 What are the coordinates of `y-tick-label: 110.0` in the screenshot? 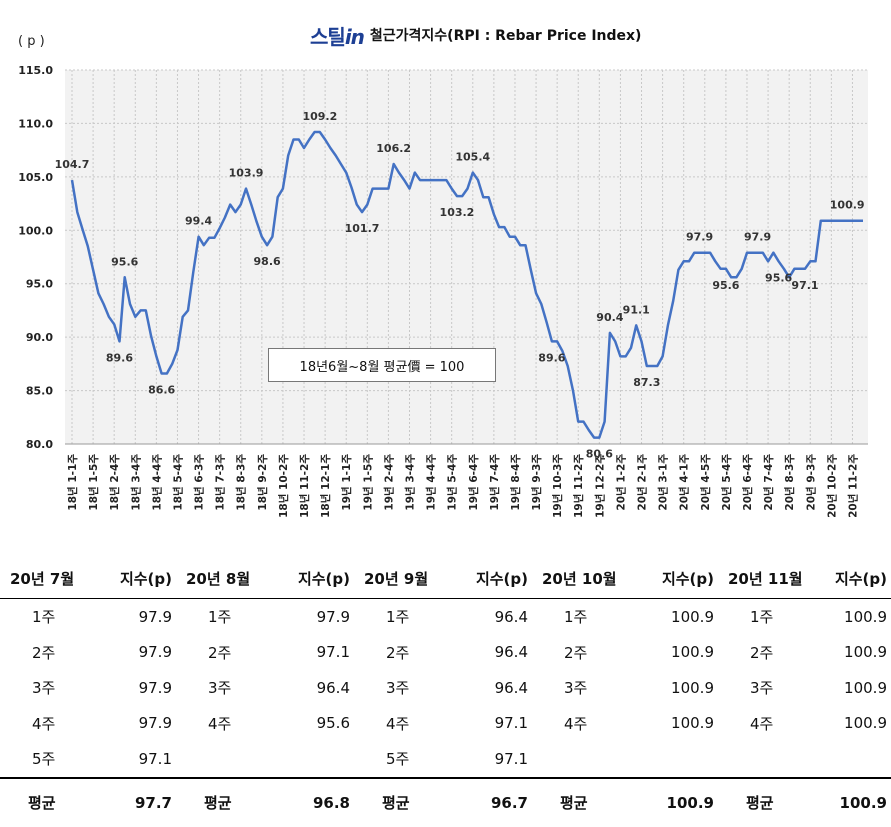 It's located at (35, 123).